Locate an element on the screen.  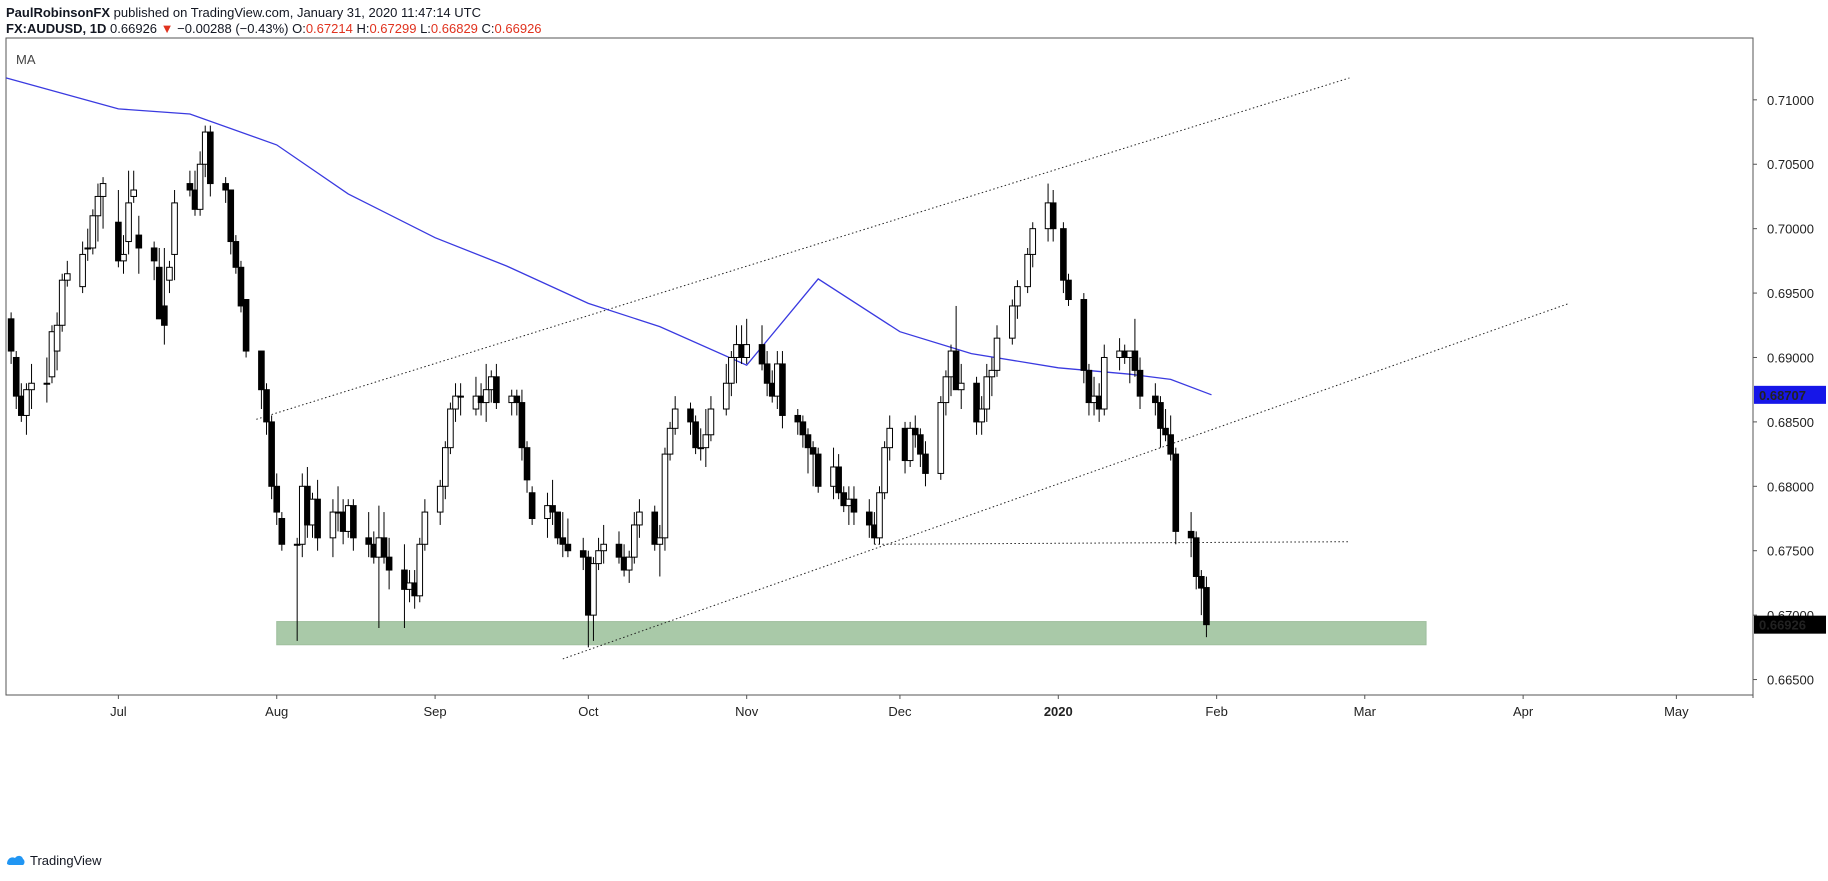
support-zone is located at coordinates (851, 633).